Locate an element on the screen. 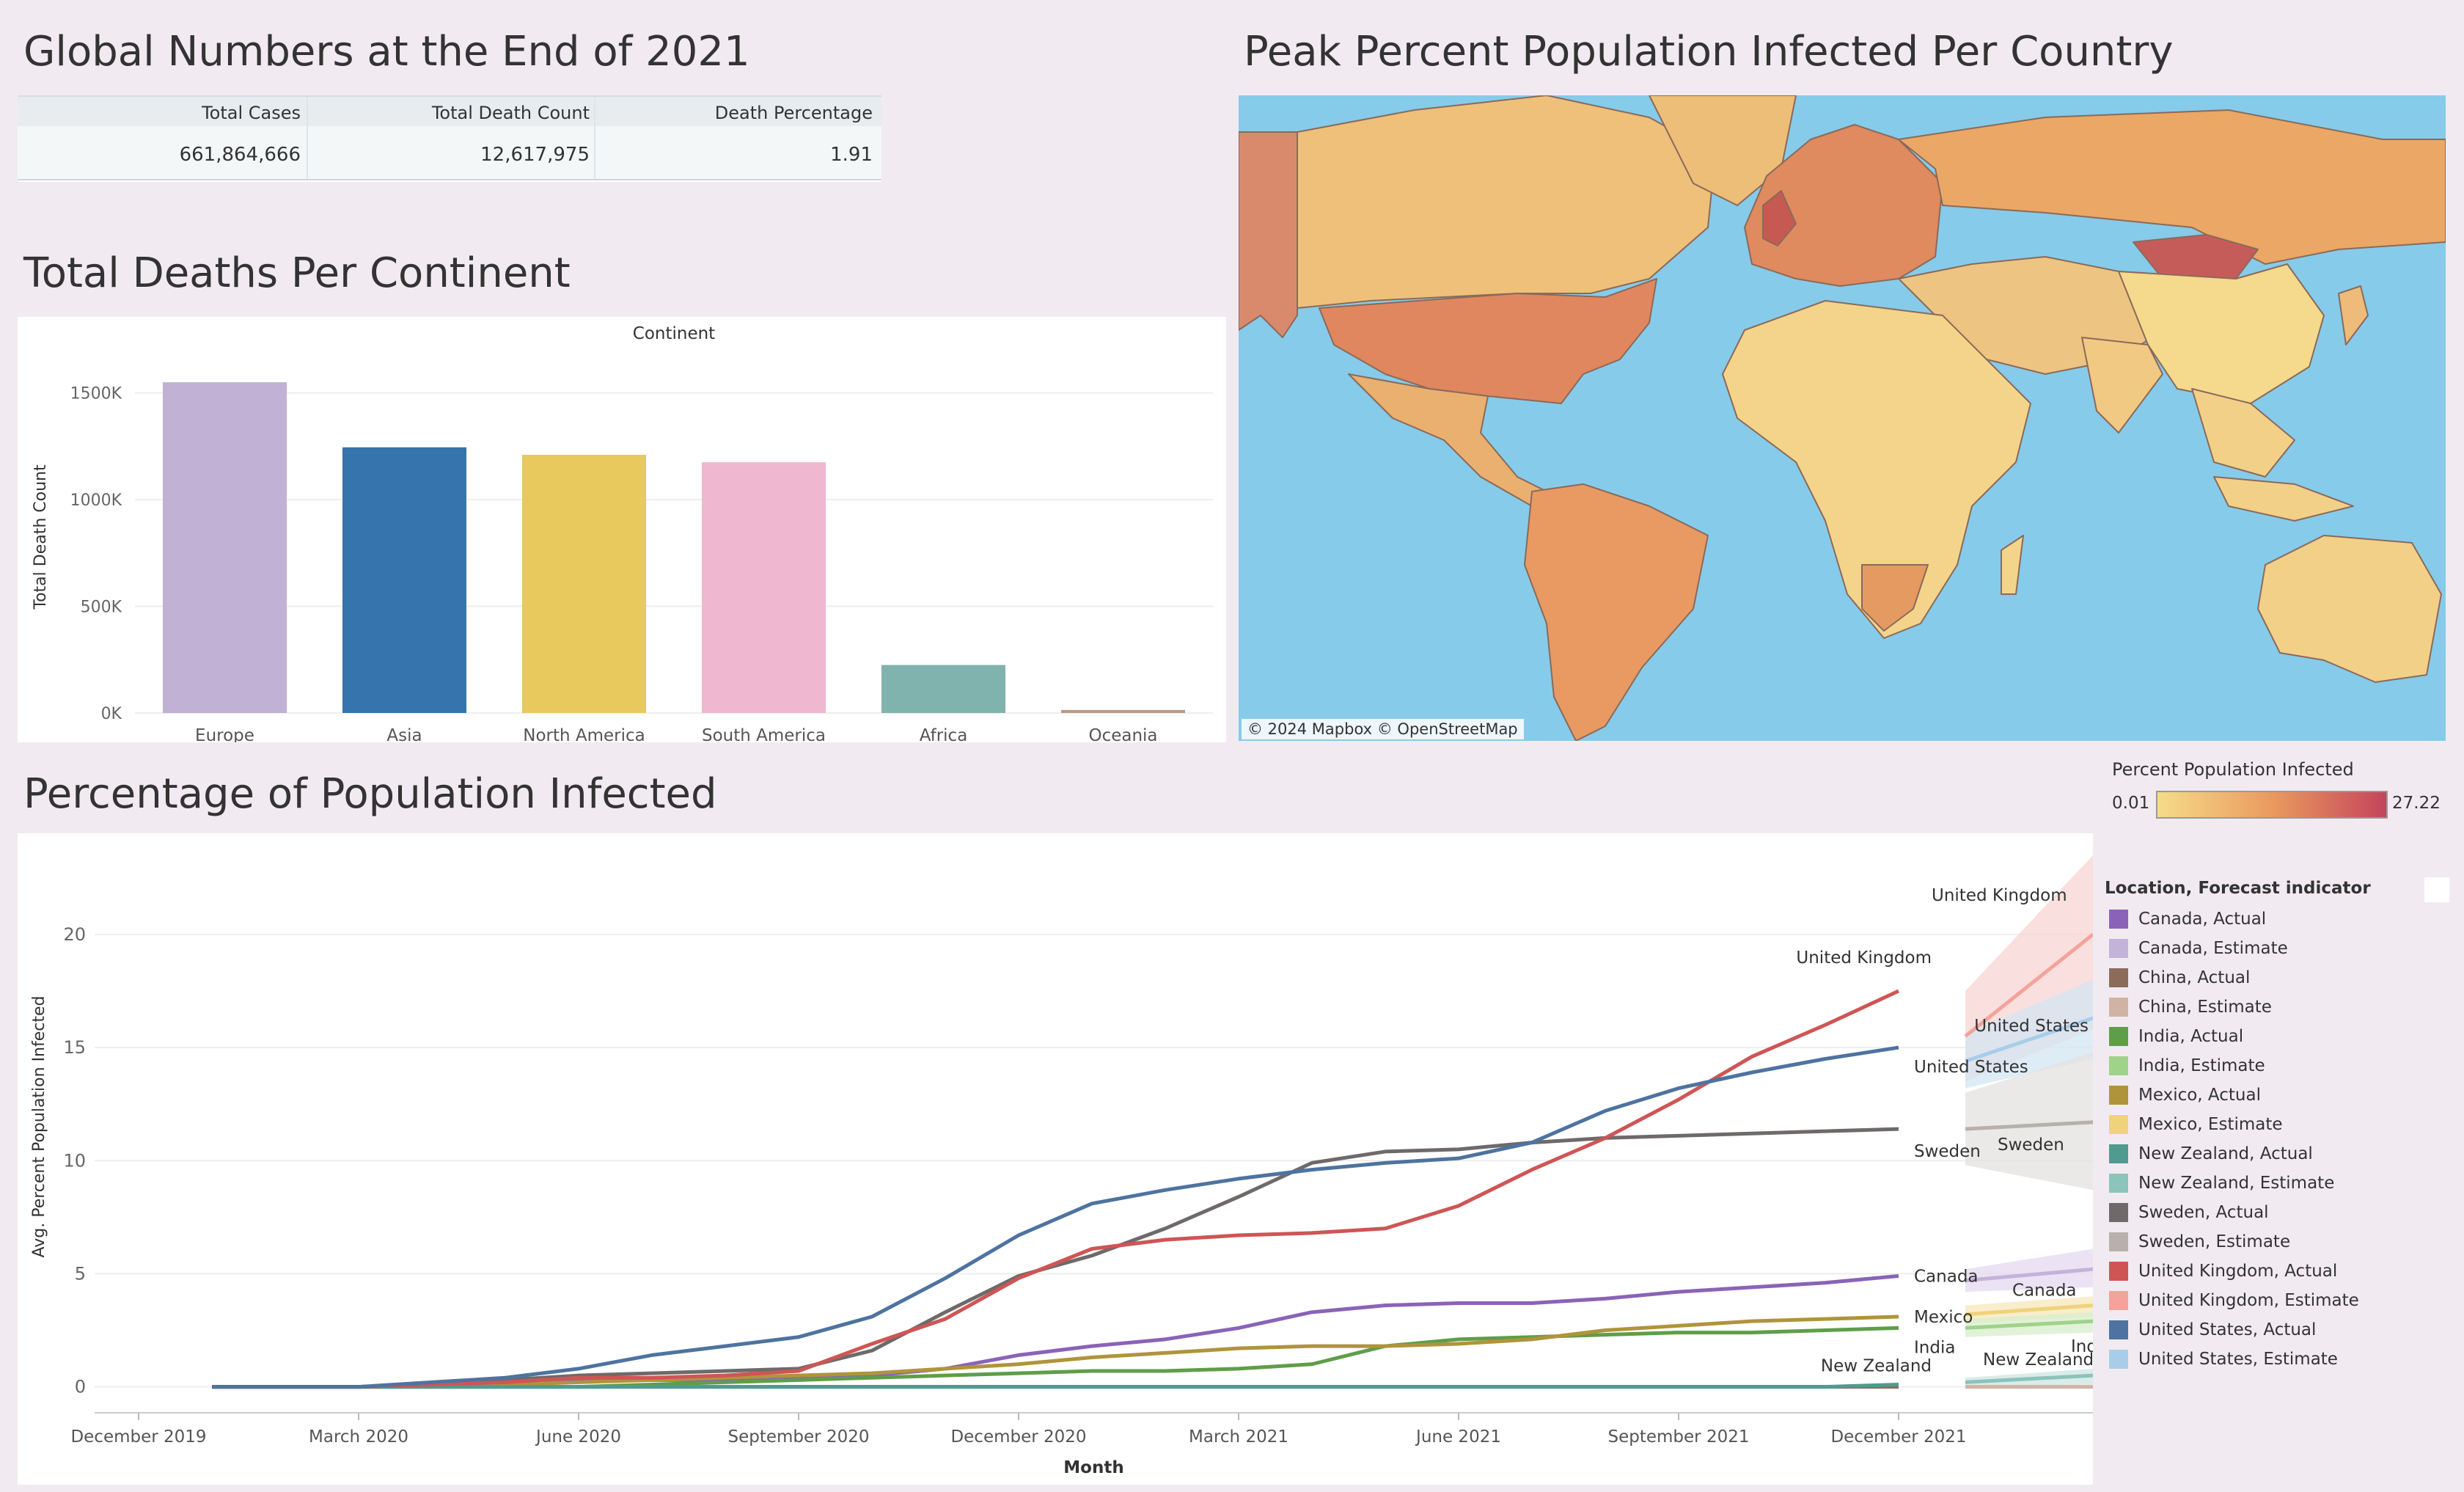 This screenshot has height=1492, width=2464. legend-item: Mexico, Estimate is located at coordinates (2196, 1124).